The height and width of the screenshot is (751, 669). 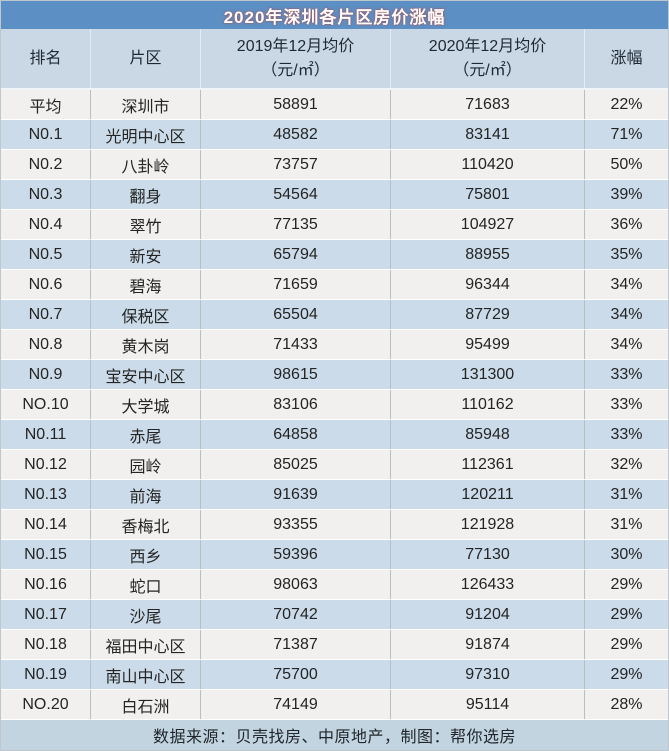 I want to click on district-cell: 园岭, so click(x=146, y=464).